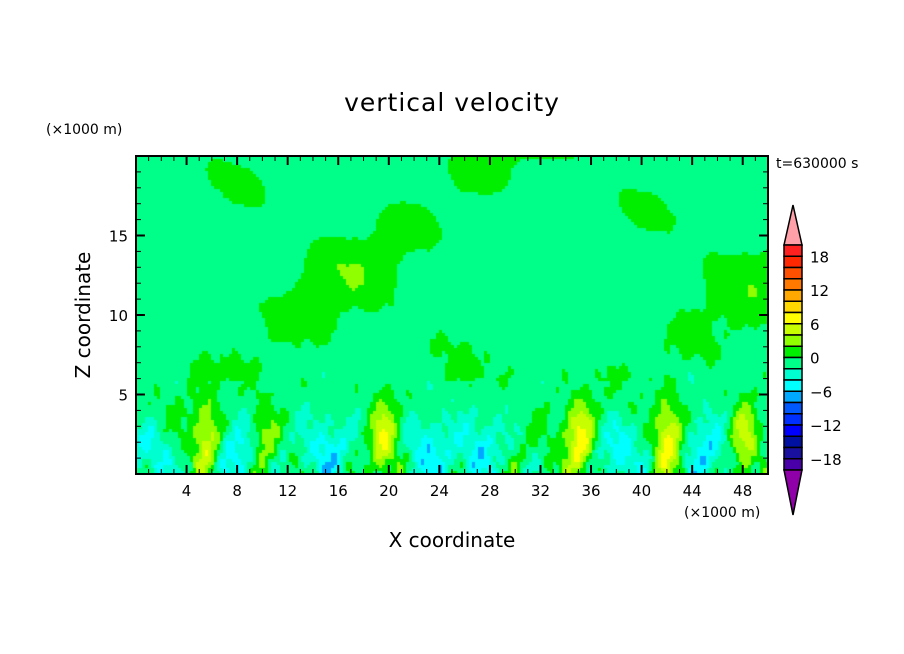  I want to click on x-tick-label: 4, so click(187, 491).